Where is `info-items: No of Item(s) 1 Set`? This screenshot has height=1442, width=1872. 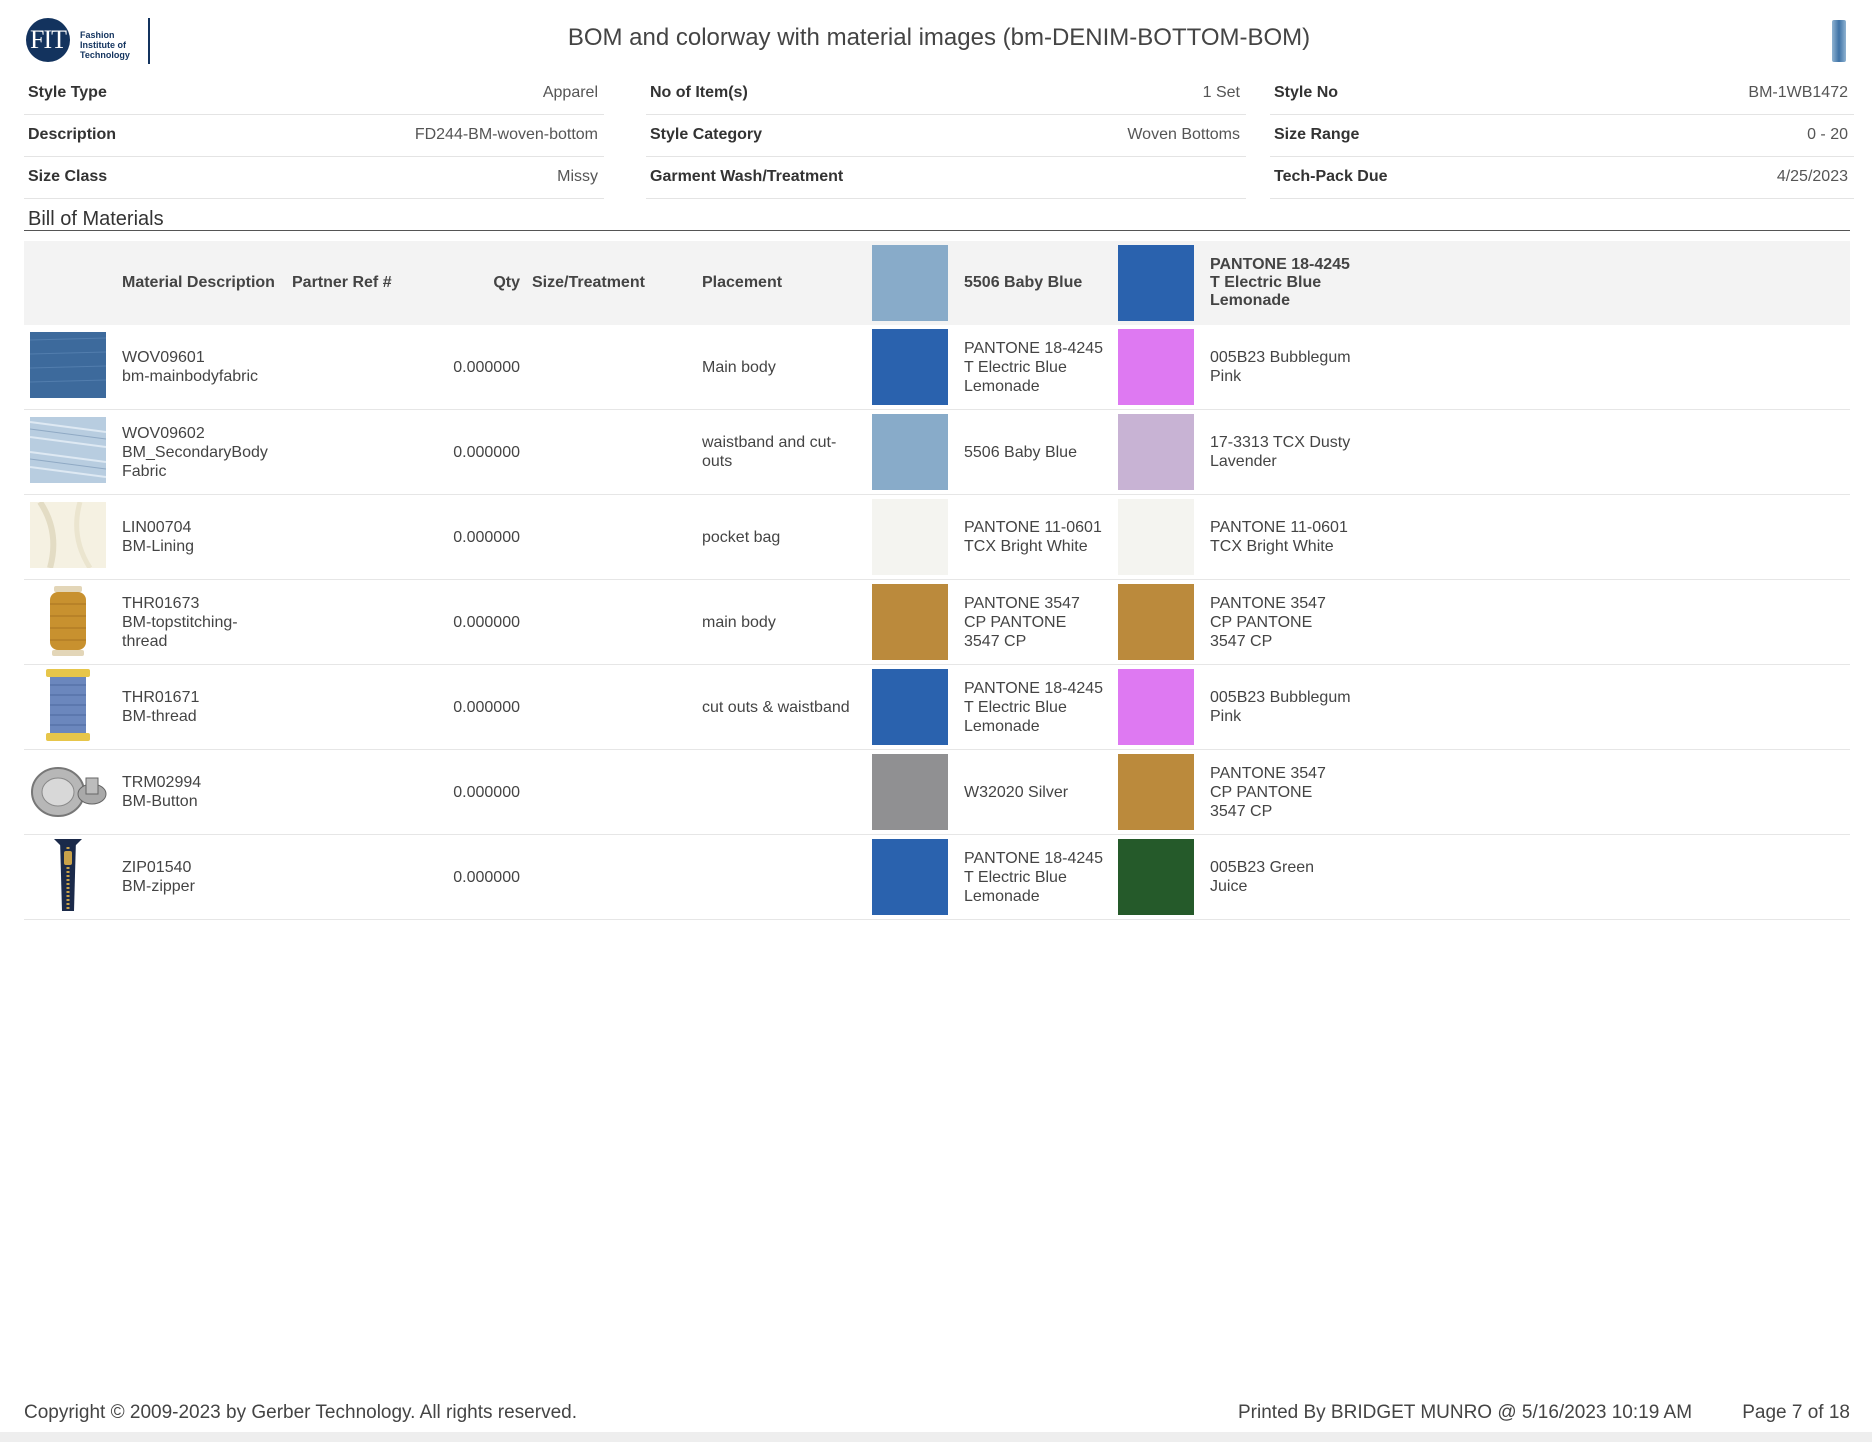 info-items: No of Item(s) 1 Set is located at coordinates (946, 93).